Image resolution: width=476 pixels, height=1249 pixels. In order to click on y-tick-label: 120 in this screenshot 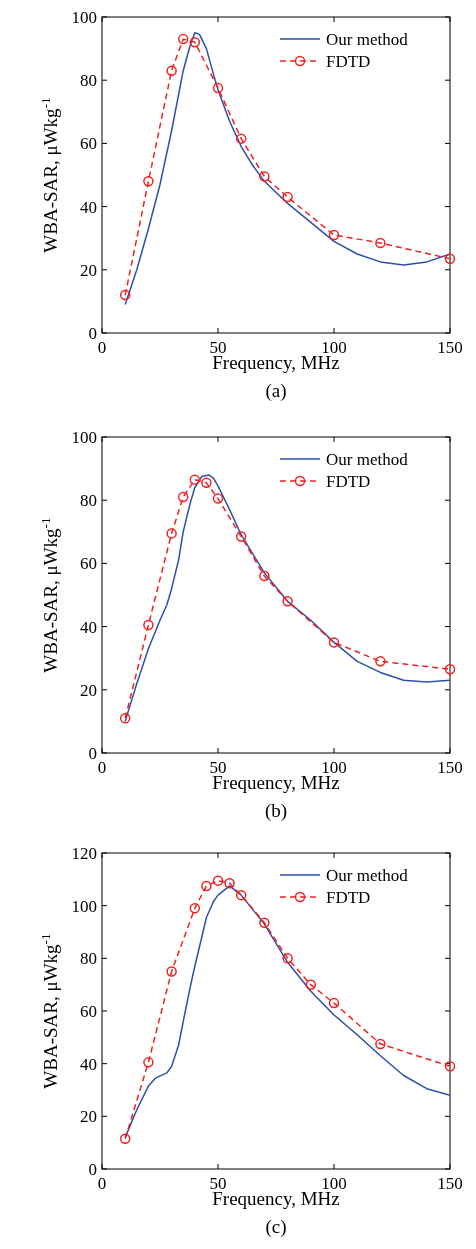, I will do `click(84, 853)`.